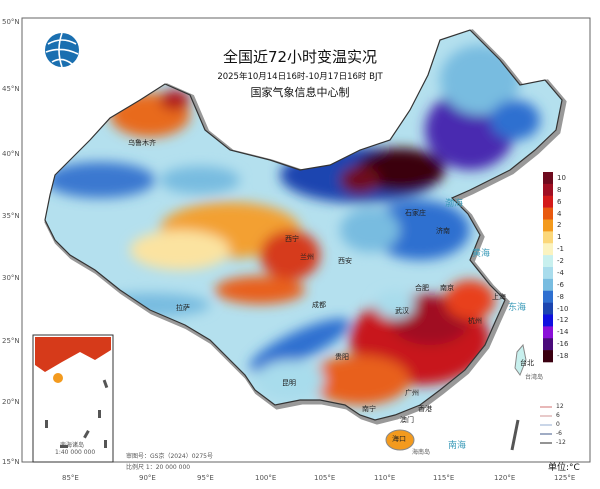 The image size is (600, 489). I want to click on longitude-label: 125°E, so click(565, 478).